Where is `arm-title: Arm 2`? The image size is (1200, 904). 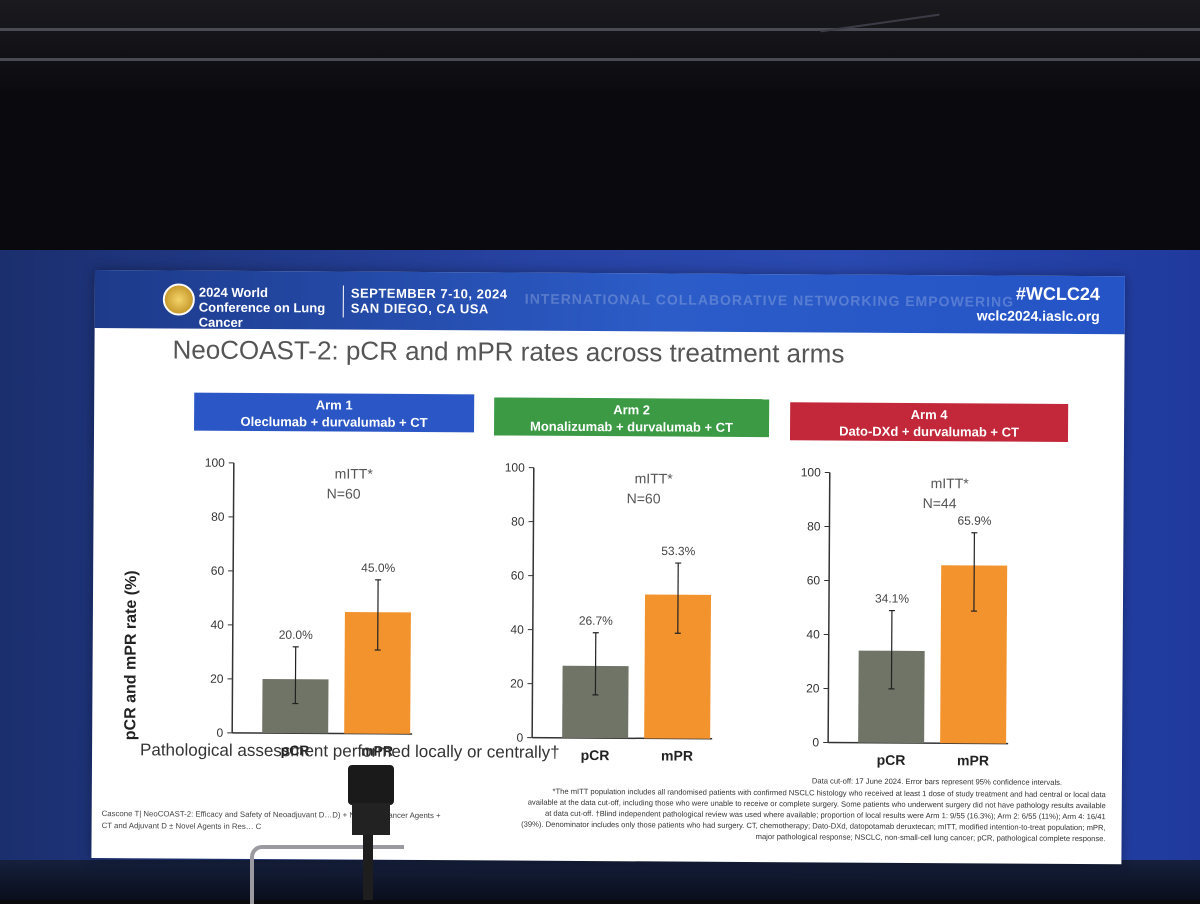
arm-title: Arm 2 is located at coordinates (631, 409).